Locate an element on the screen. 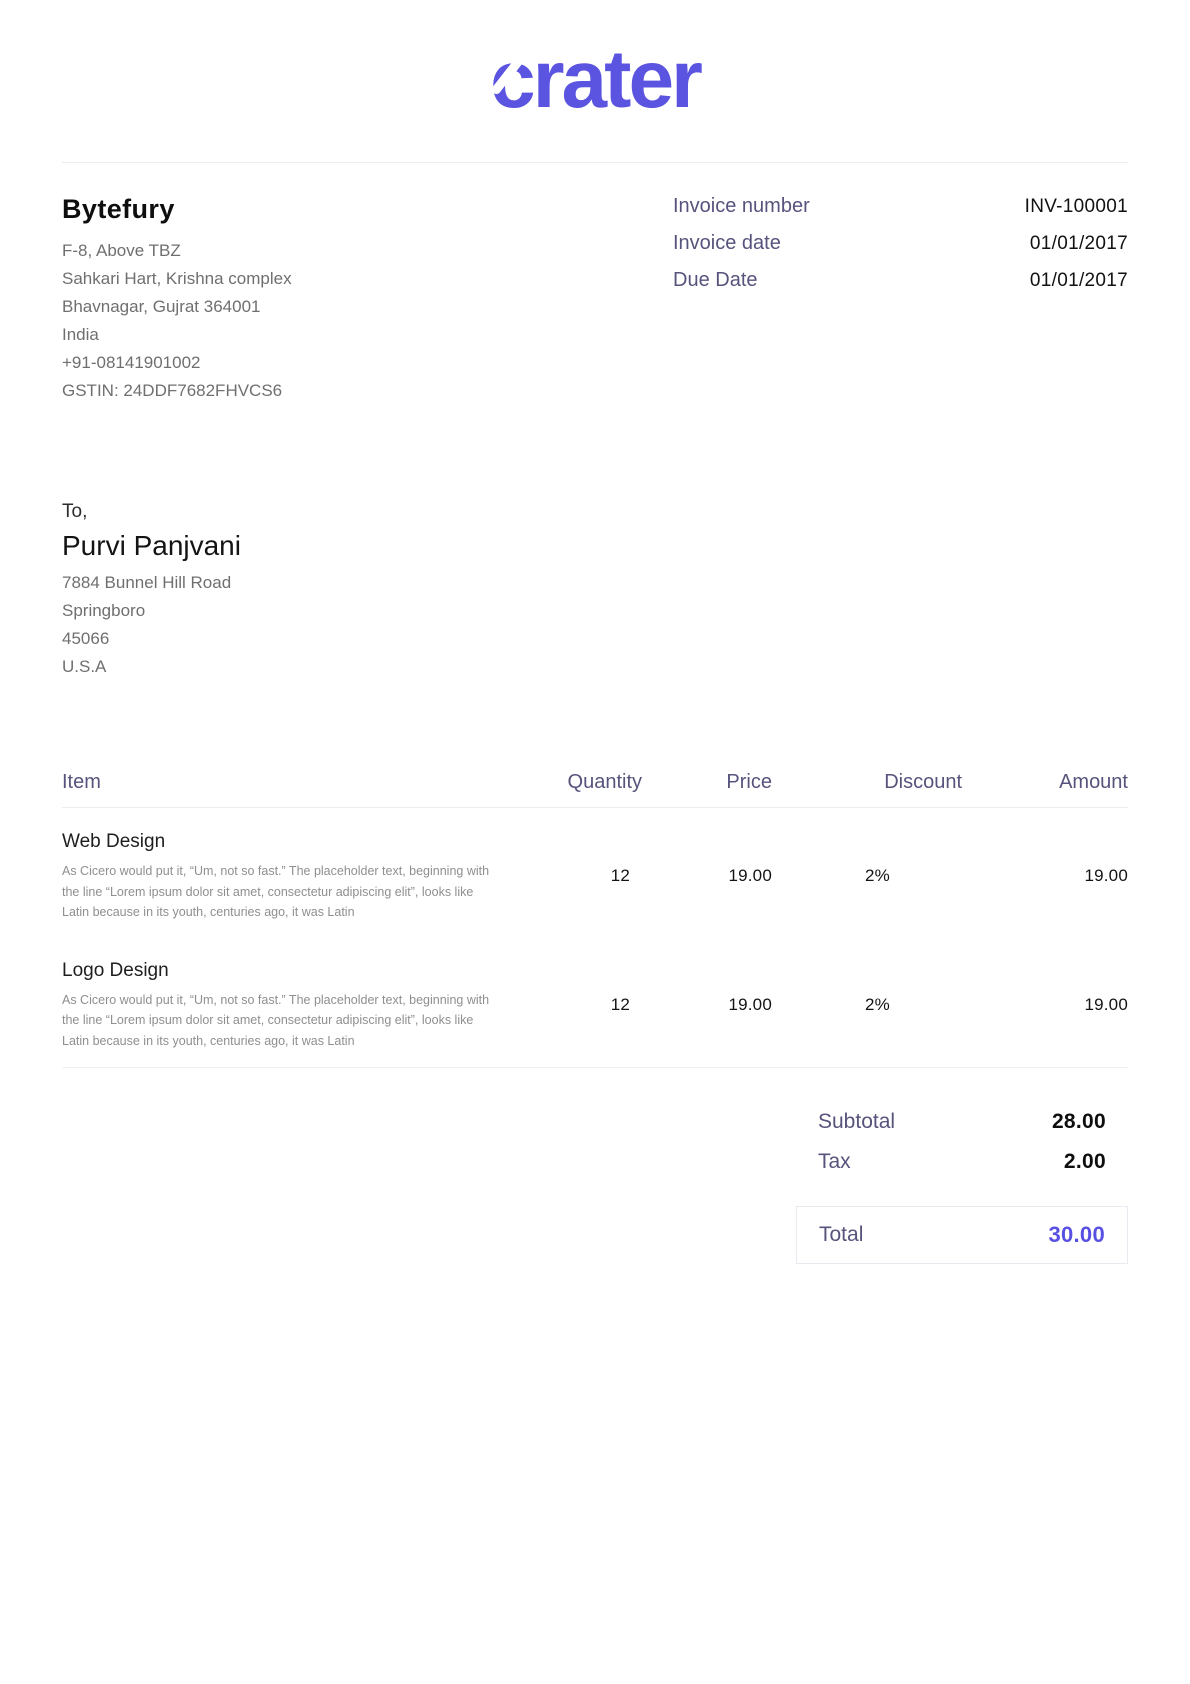 This screenshot has width=1190, height=1684. bill-to-prefix: To, is located at coordinates (75, 511).